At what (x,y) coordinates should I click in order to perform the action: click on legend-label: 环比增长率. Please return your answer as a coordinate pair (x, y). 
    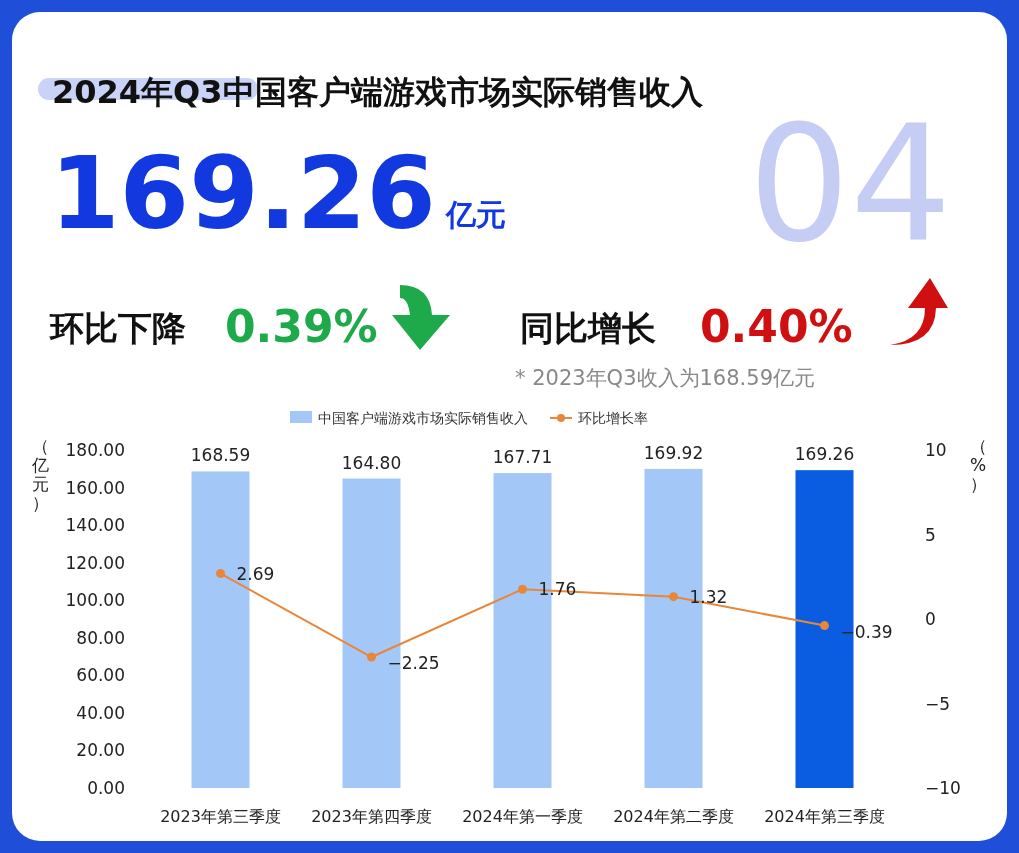
    Looking at the image, I should click on (613, 418).